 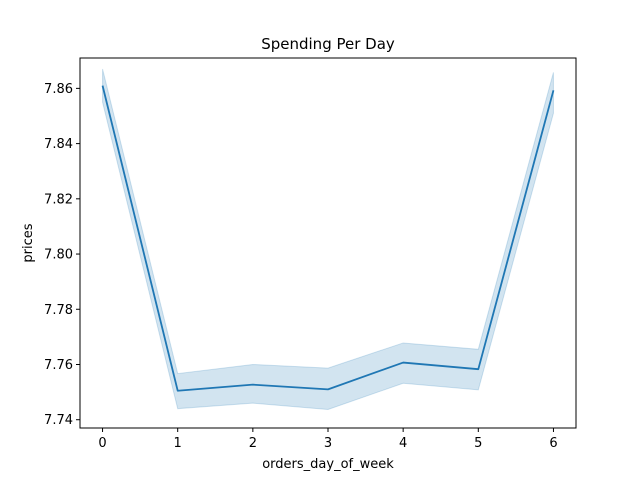 I want to click on y-tick-label: 7.76, so click(x=58, y=365).